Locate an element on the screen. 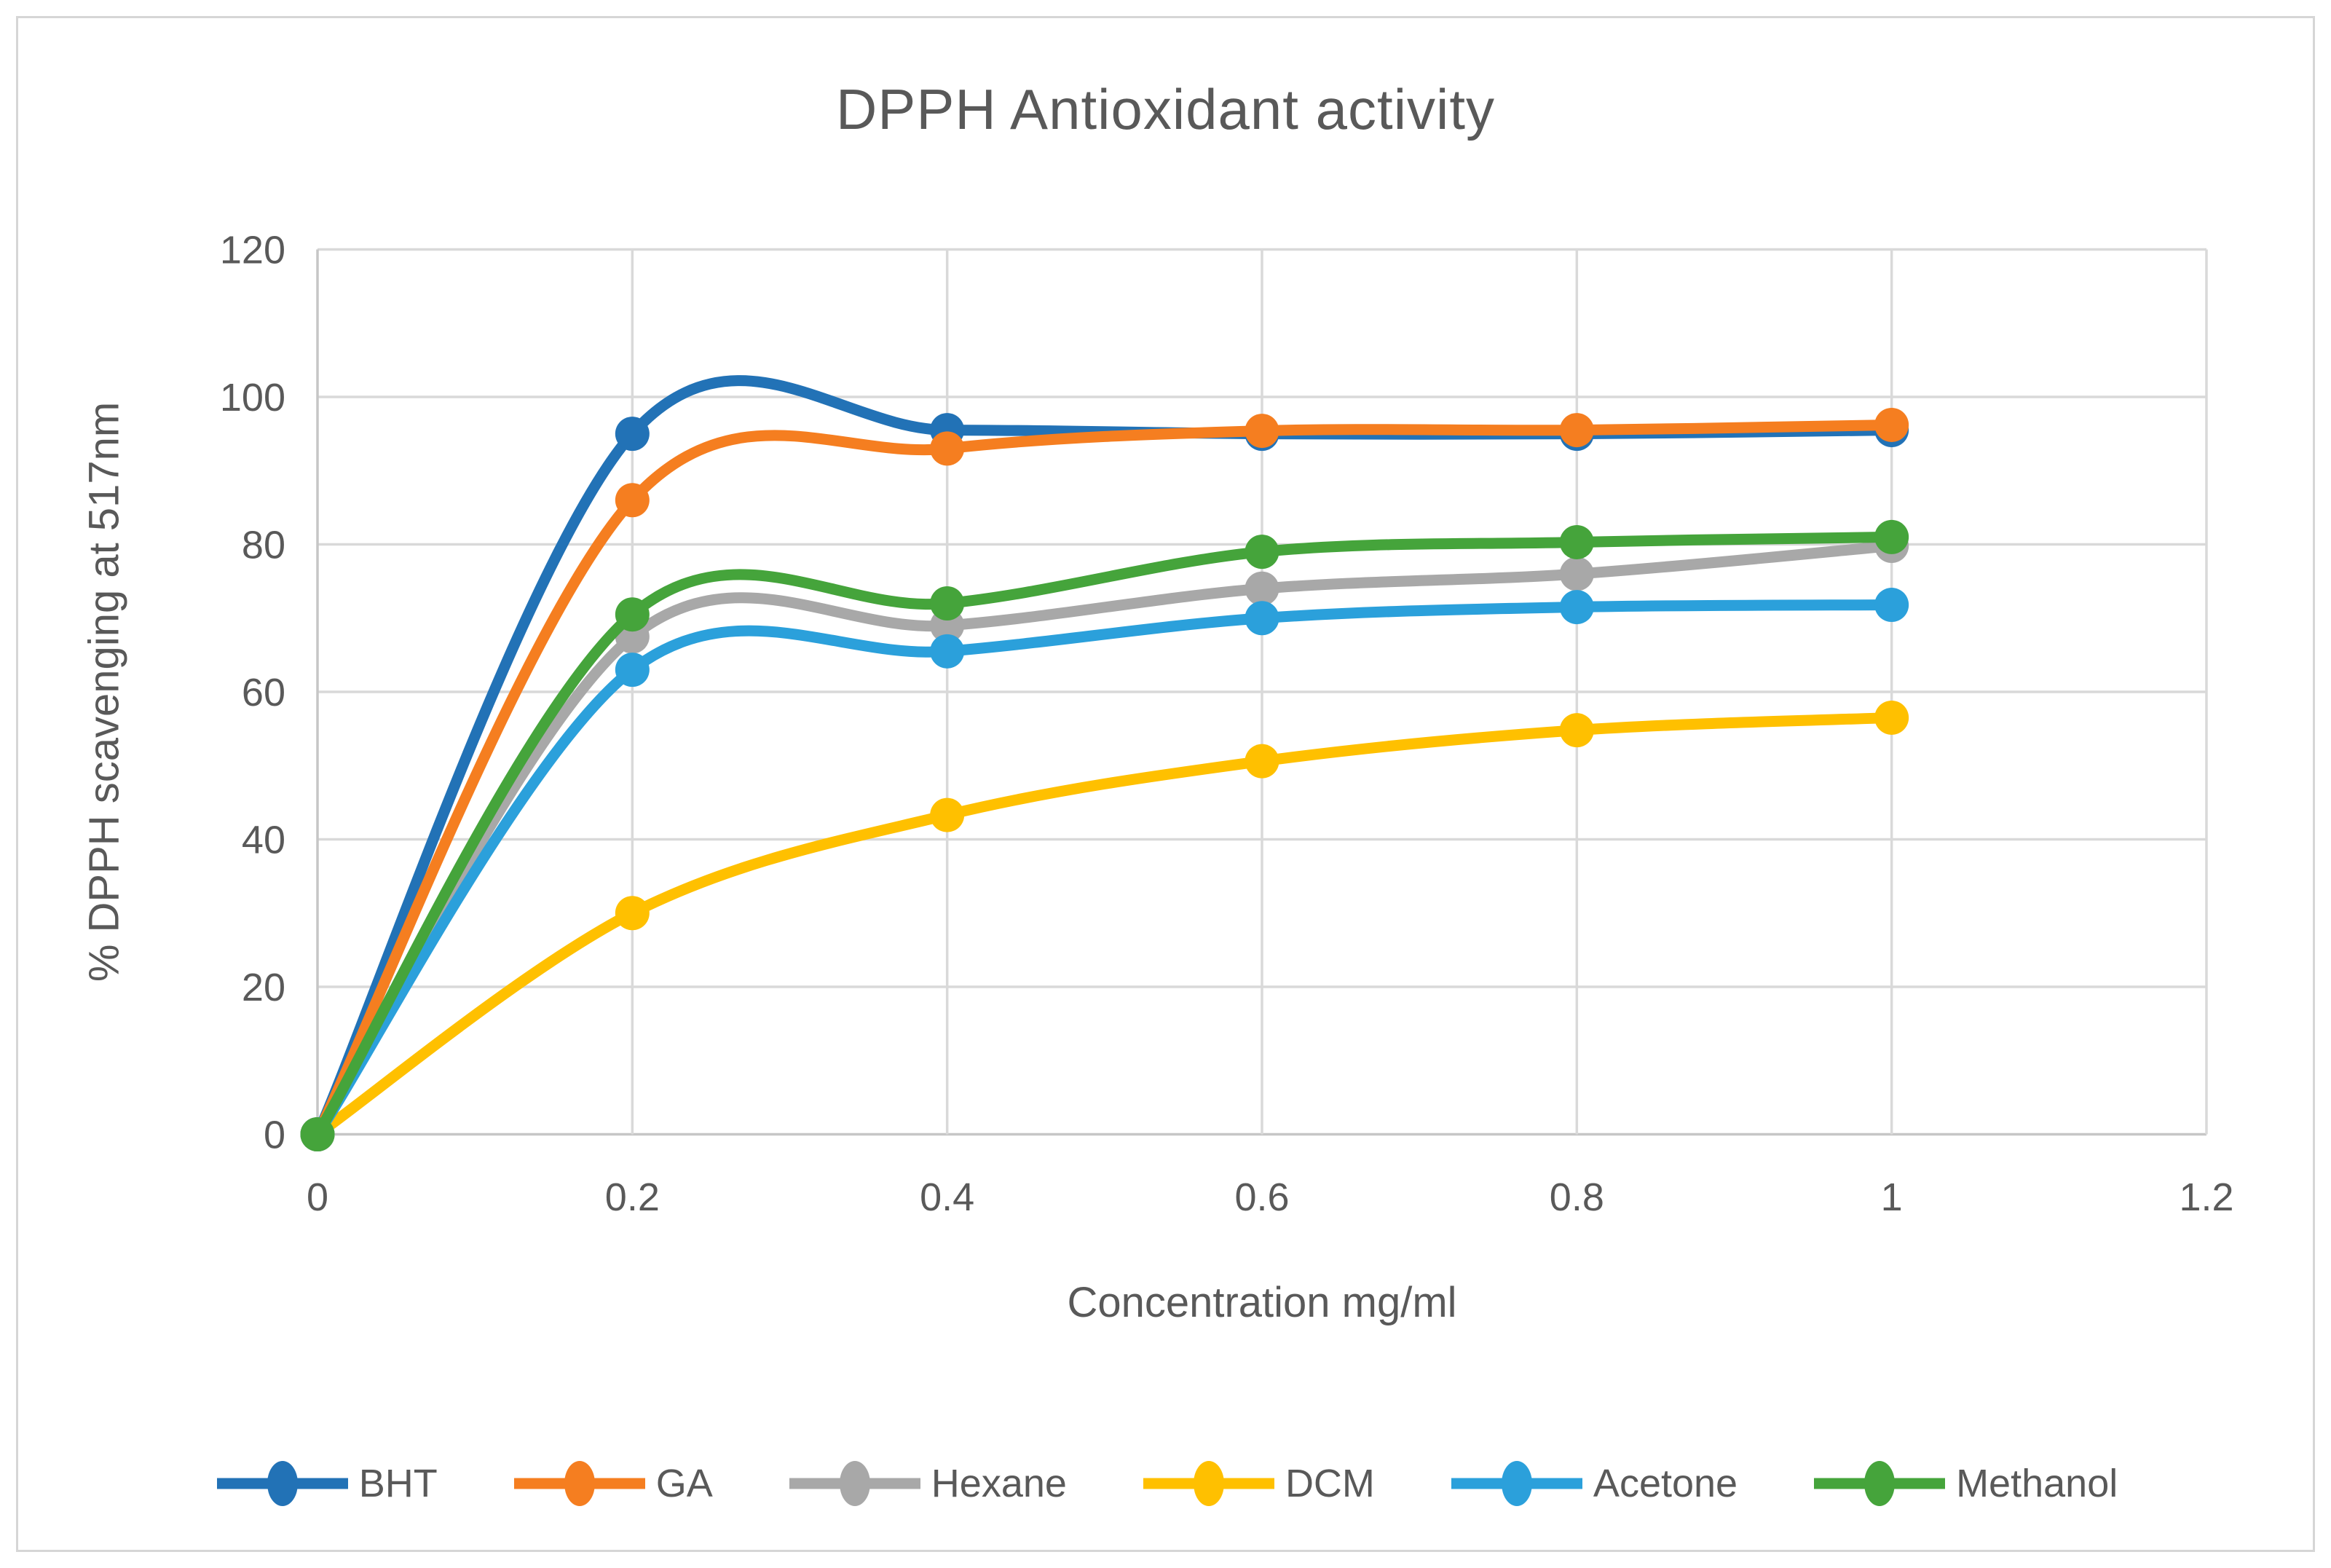 The width and height of the screenshot is (2331, 1568). marker-Acetone-0.6 is located at coordinates (1262, 618).